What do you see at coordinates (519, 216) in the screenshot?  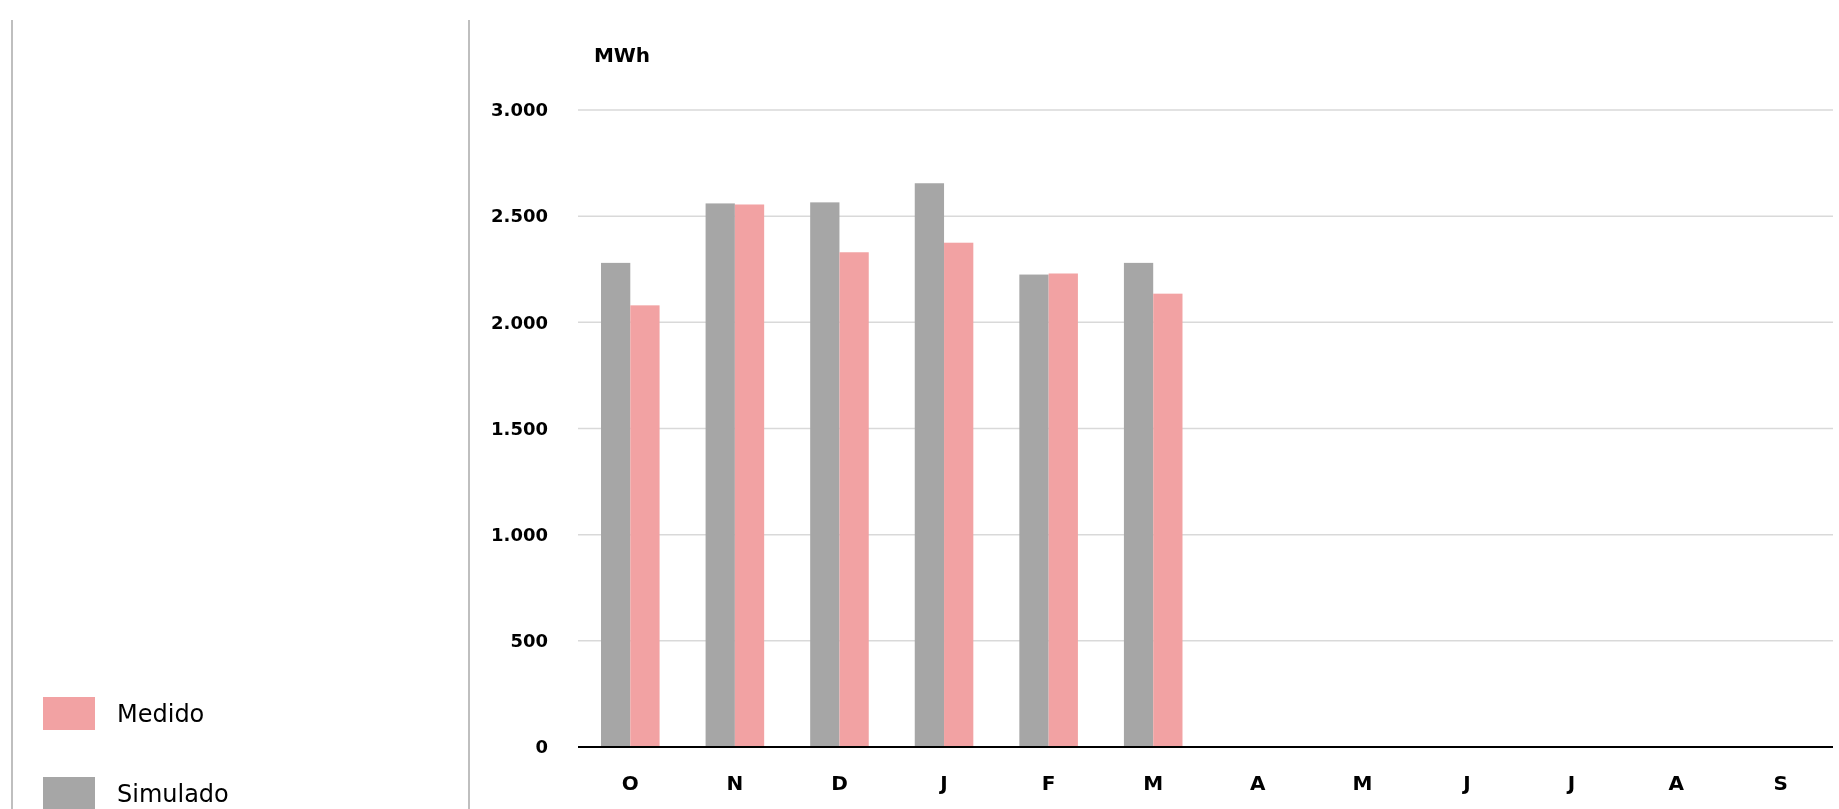 I see `y-tick-label: 2.500` at bounding box center [519, 216].